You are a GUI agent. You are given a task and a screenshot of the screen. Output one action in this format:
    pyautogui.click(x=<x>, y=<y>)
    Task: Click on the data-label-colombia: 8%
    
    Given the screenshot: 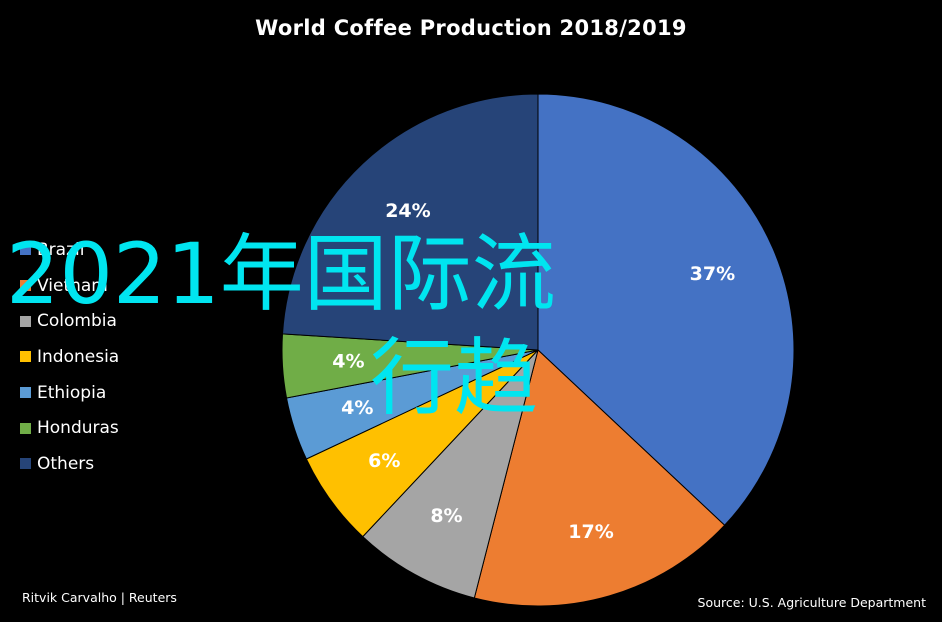 What is the action you would take?
    pyautogui.click(x=446, y=516)
    